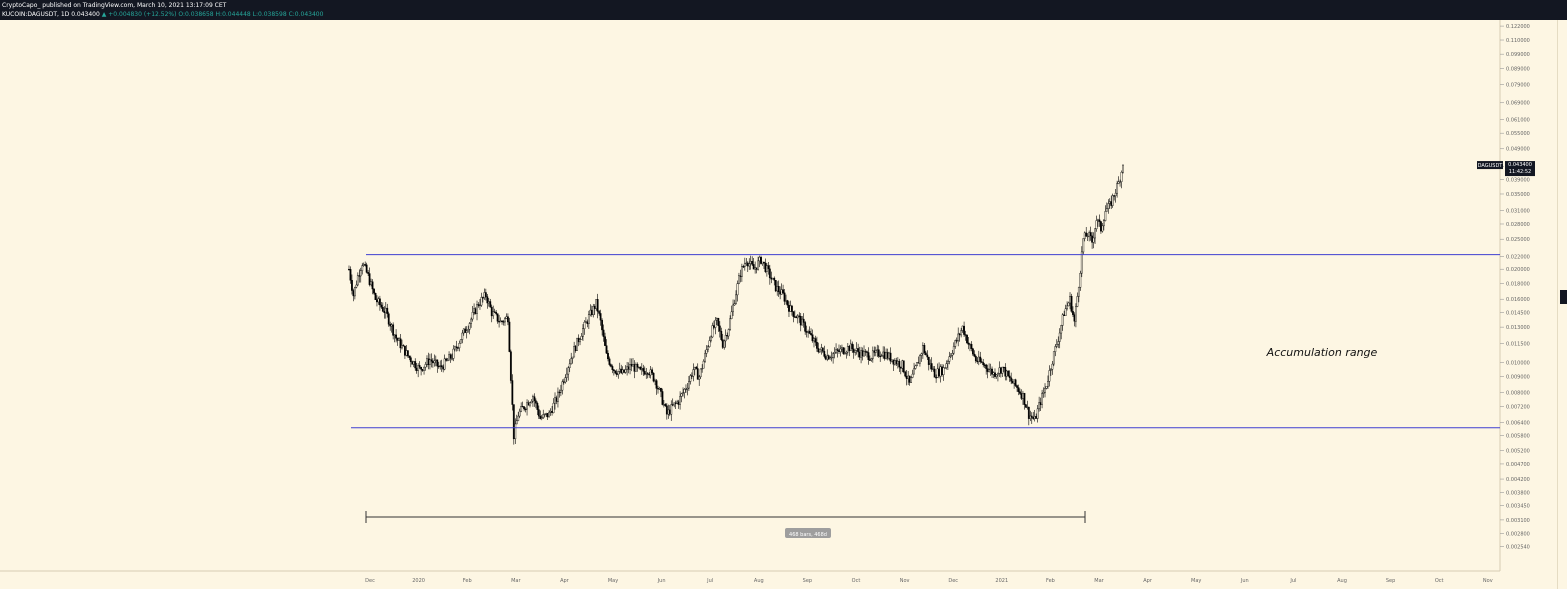 This screenshot has width=1567, height=589. What do you see at coordinates (759, 581) in the screenshot?
I see `x-tick-label: Aug` at bounding box center [759, 581].